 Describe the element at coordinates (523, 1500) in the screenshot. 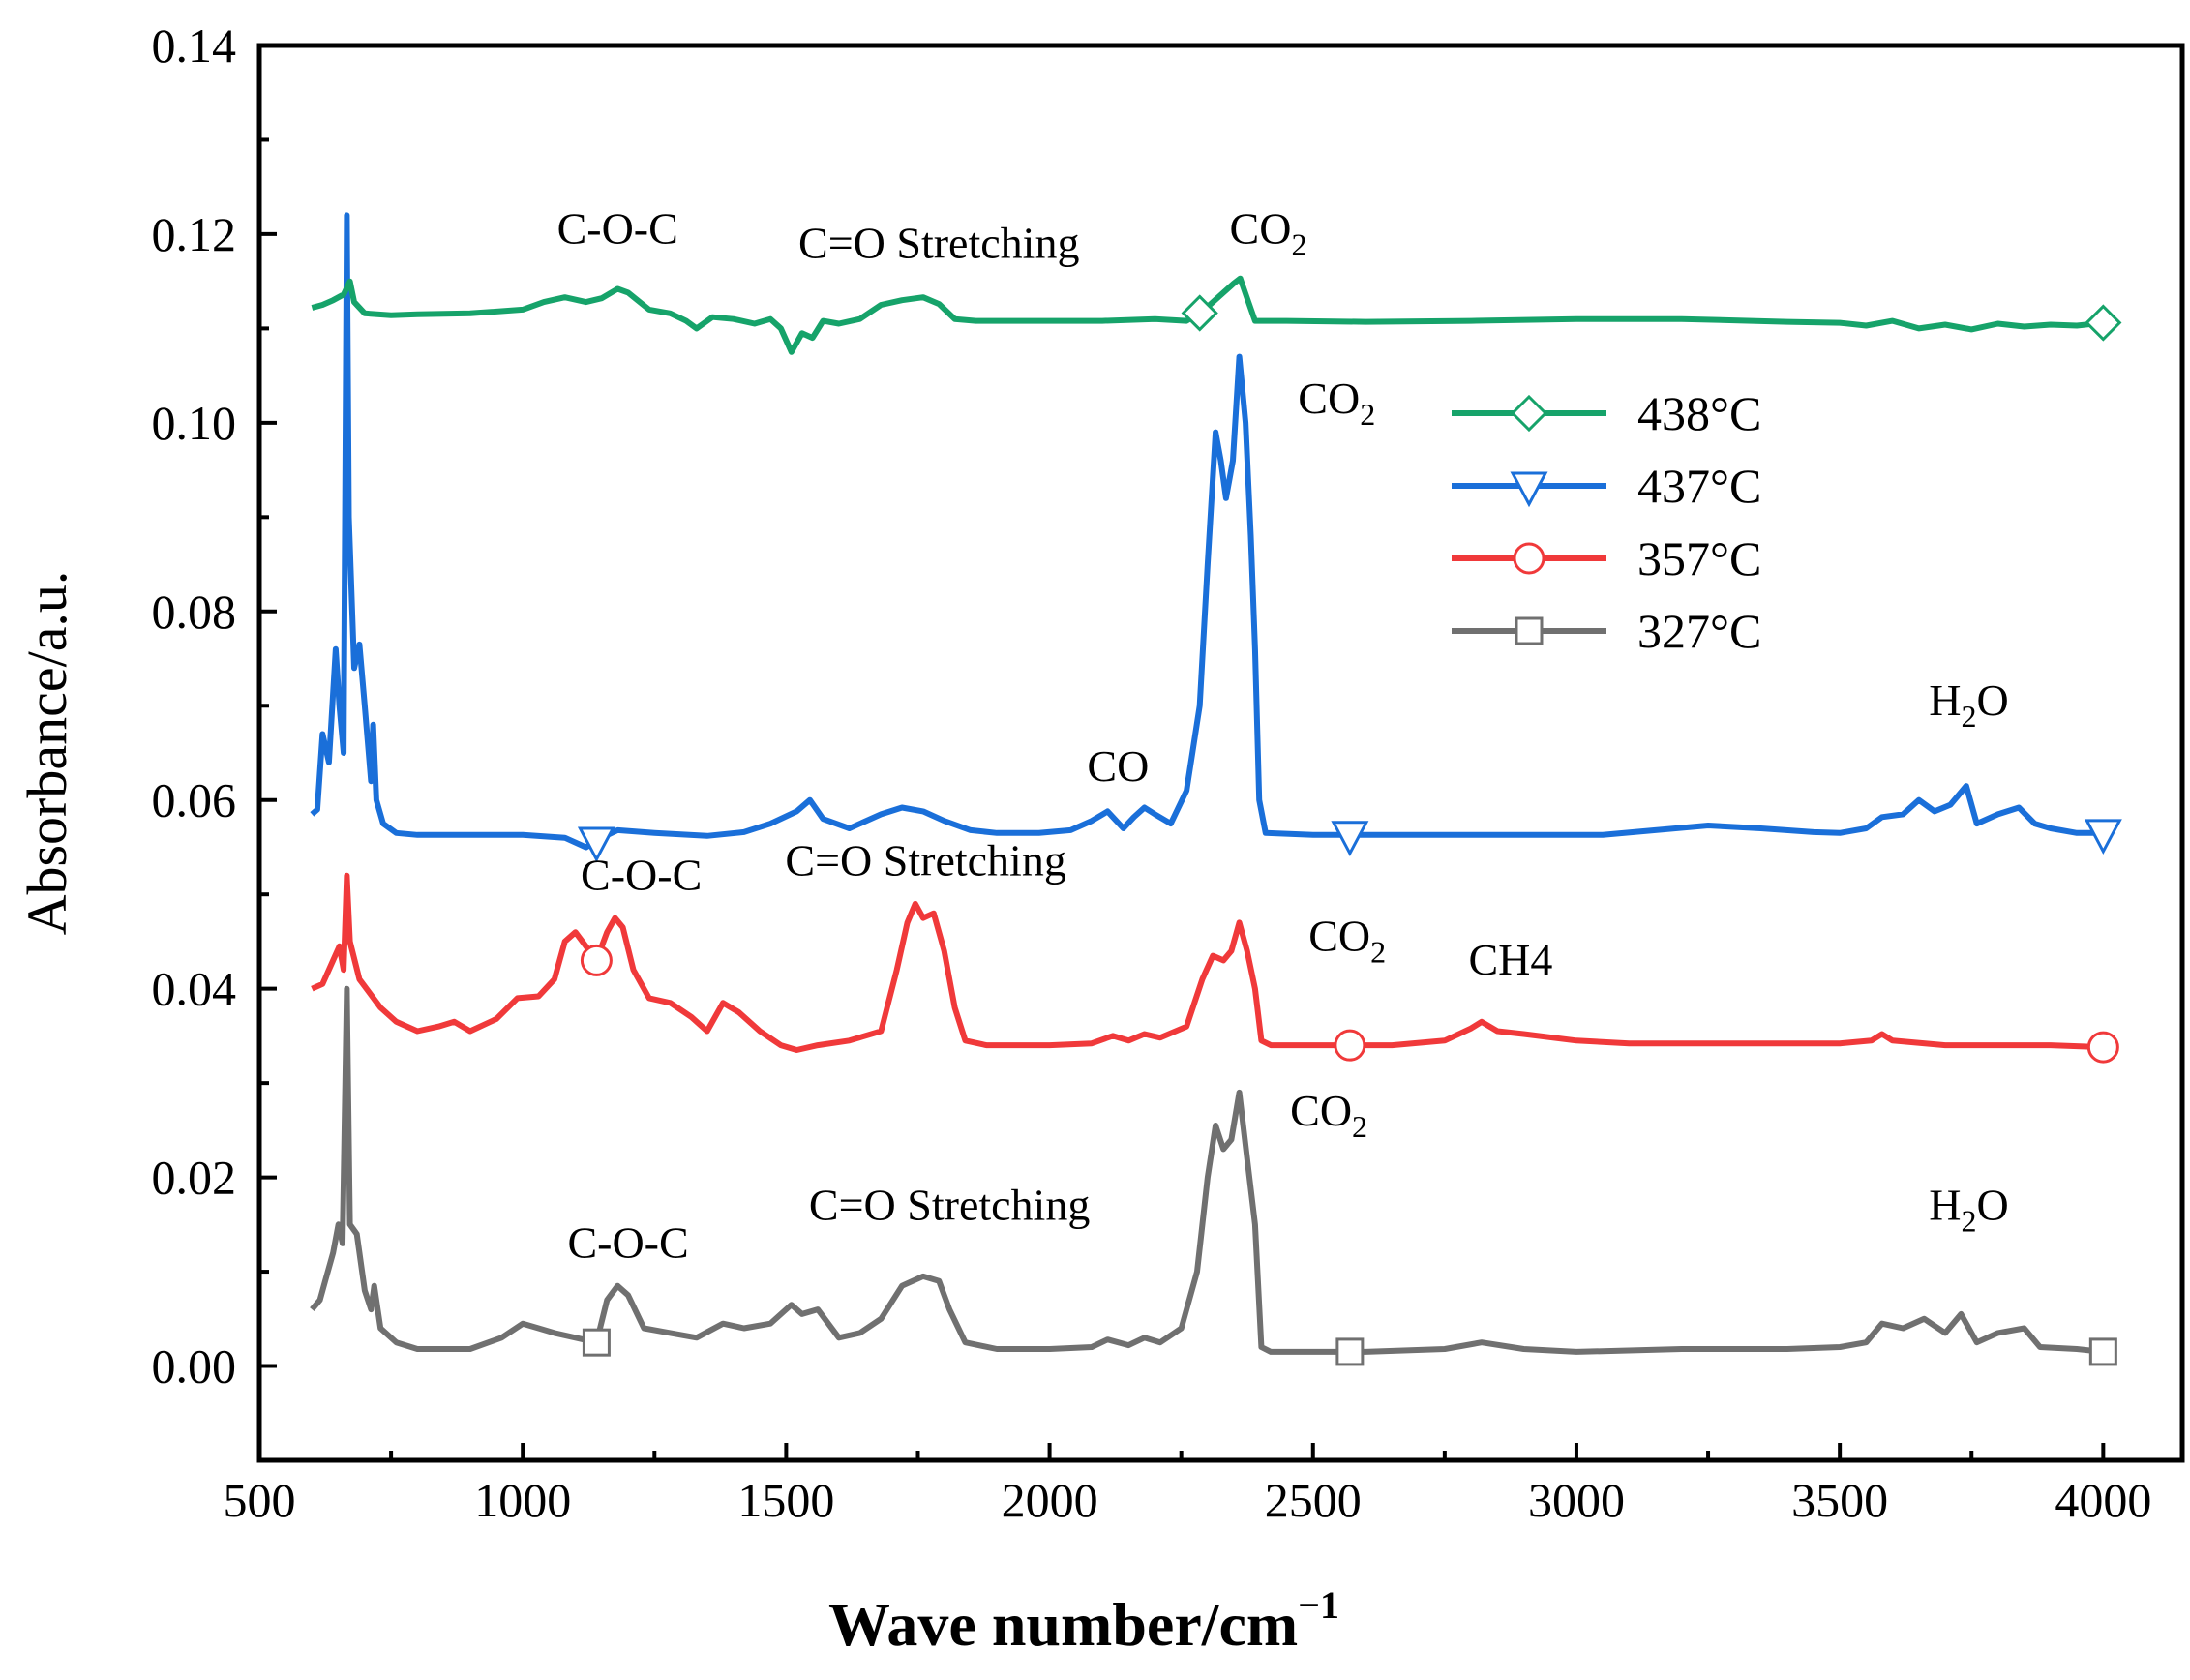

I see `x-tick-label-1000: 1000` at that location.